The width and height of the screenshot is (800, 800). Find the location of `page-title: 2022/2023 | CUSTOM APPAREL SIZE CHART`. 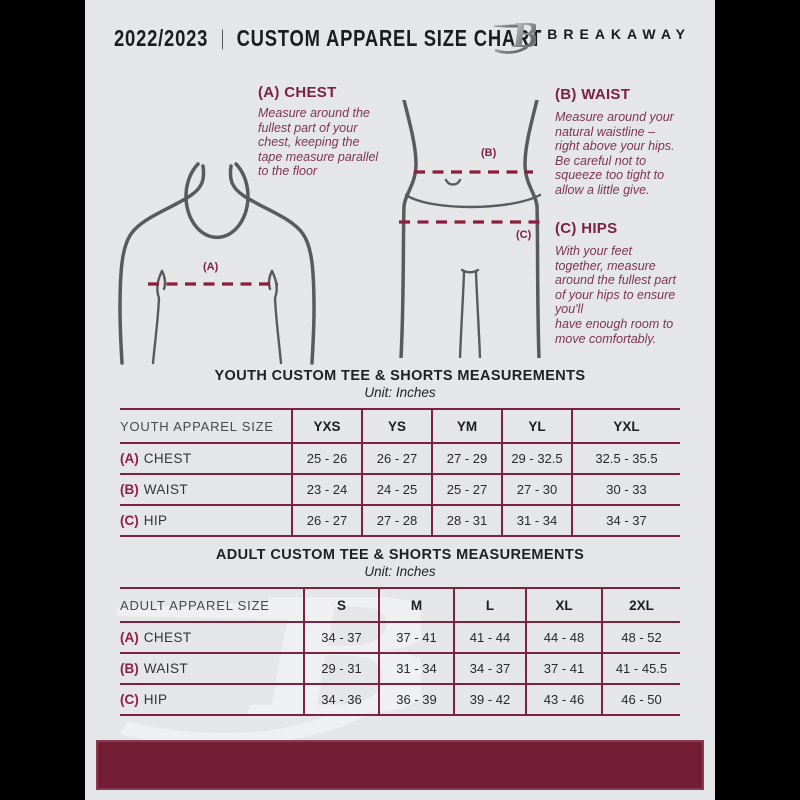

page-title: 2022/2023 | CUSTOM APPAREL SIZE CHART is located at coordinates (328, 38).